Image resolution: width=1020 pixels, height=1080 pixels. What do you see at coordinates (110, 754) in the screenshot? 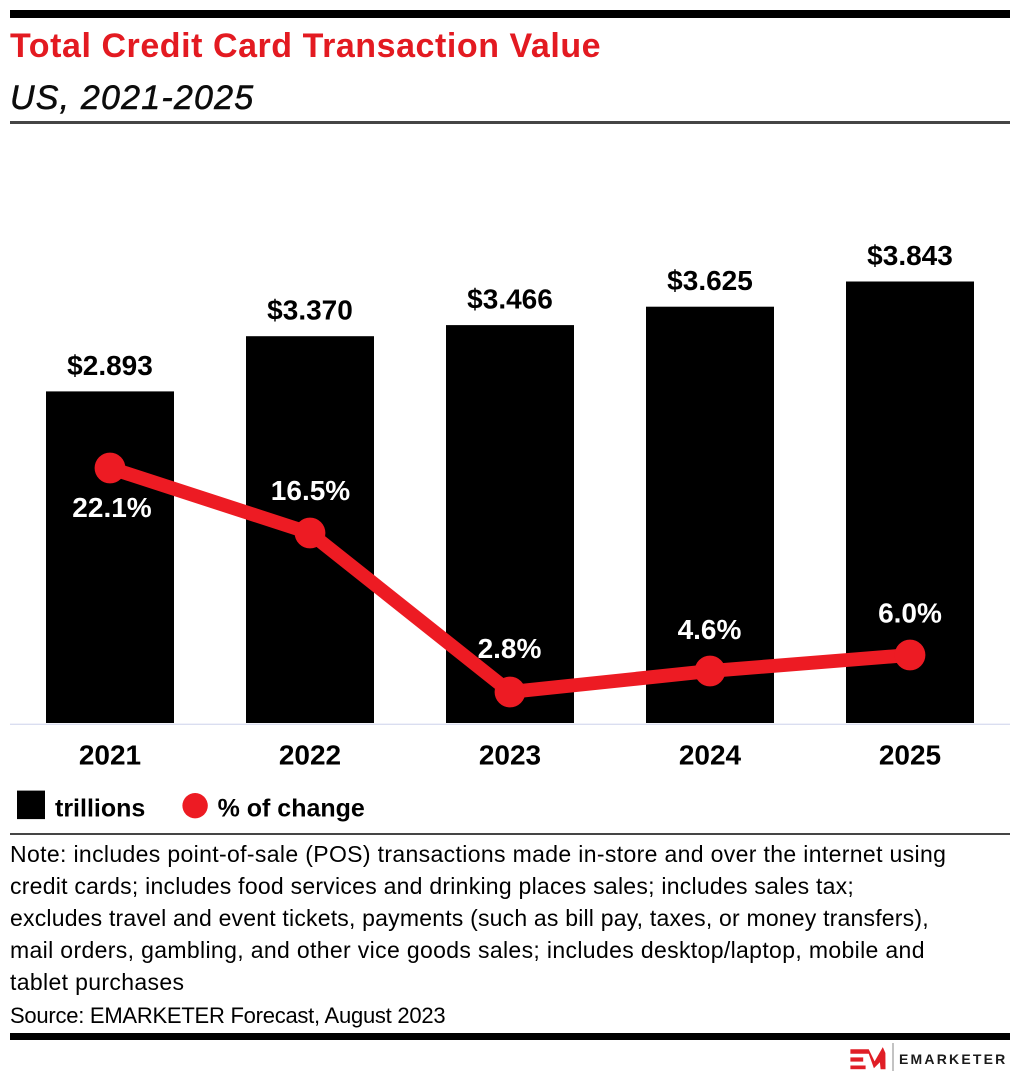
I see `svg-text: 2021` at bounding box center [110, 754].